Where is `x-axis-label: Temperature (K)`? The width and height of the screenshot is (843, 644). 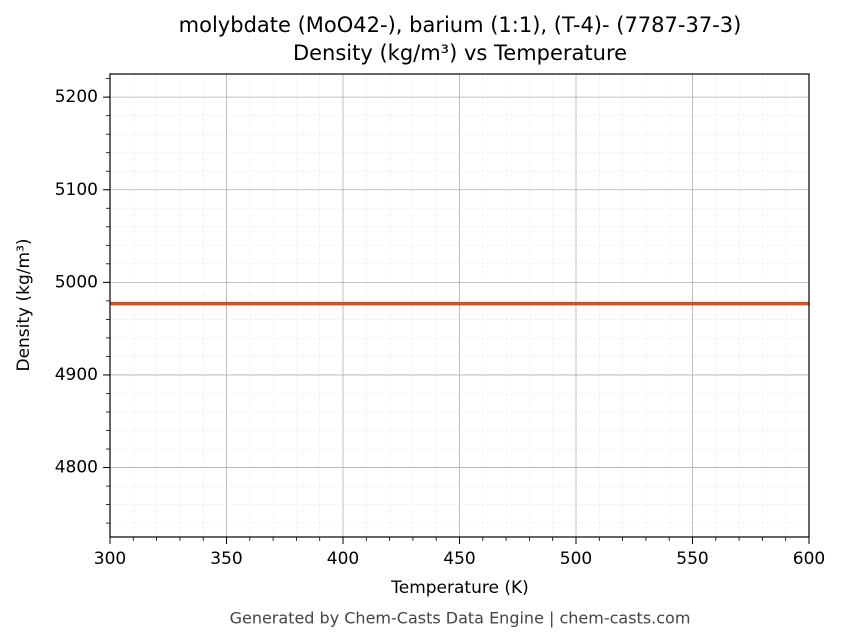 x-axis-label: Temperature (K) is located at coordinates (459, 588).